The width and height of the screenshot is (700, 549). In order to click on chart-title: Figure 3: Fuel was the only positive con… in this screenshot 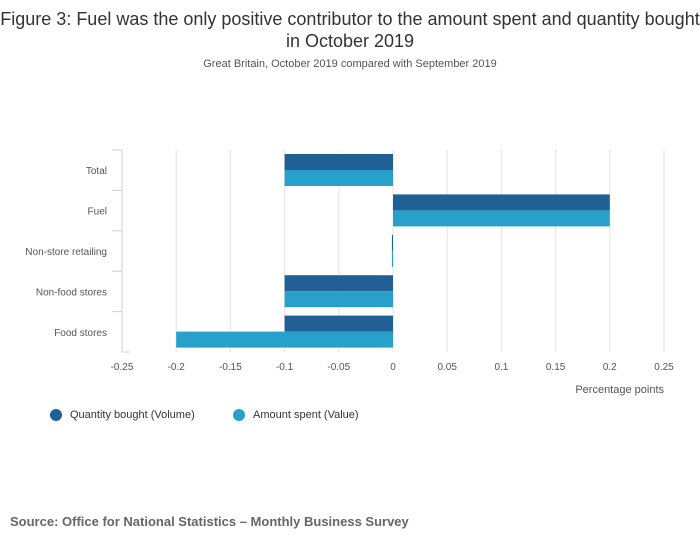, I will do `click(350, 30)`.